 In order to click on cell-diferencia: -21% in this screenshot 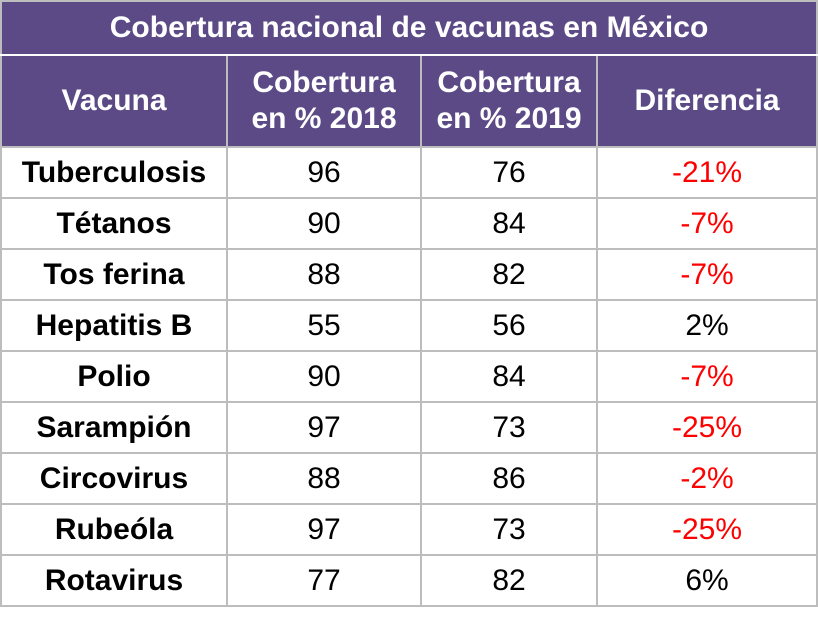, I will do `click(706, 172)`.